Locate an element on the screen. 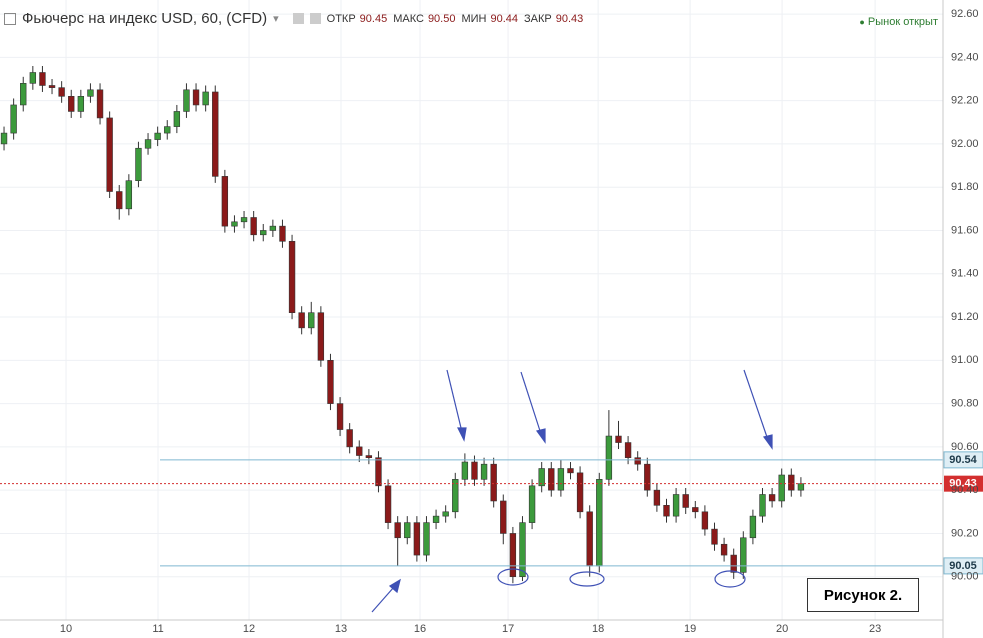  ohlc-value: 90.50 is located at coordinates (441, 18).